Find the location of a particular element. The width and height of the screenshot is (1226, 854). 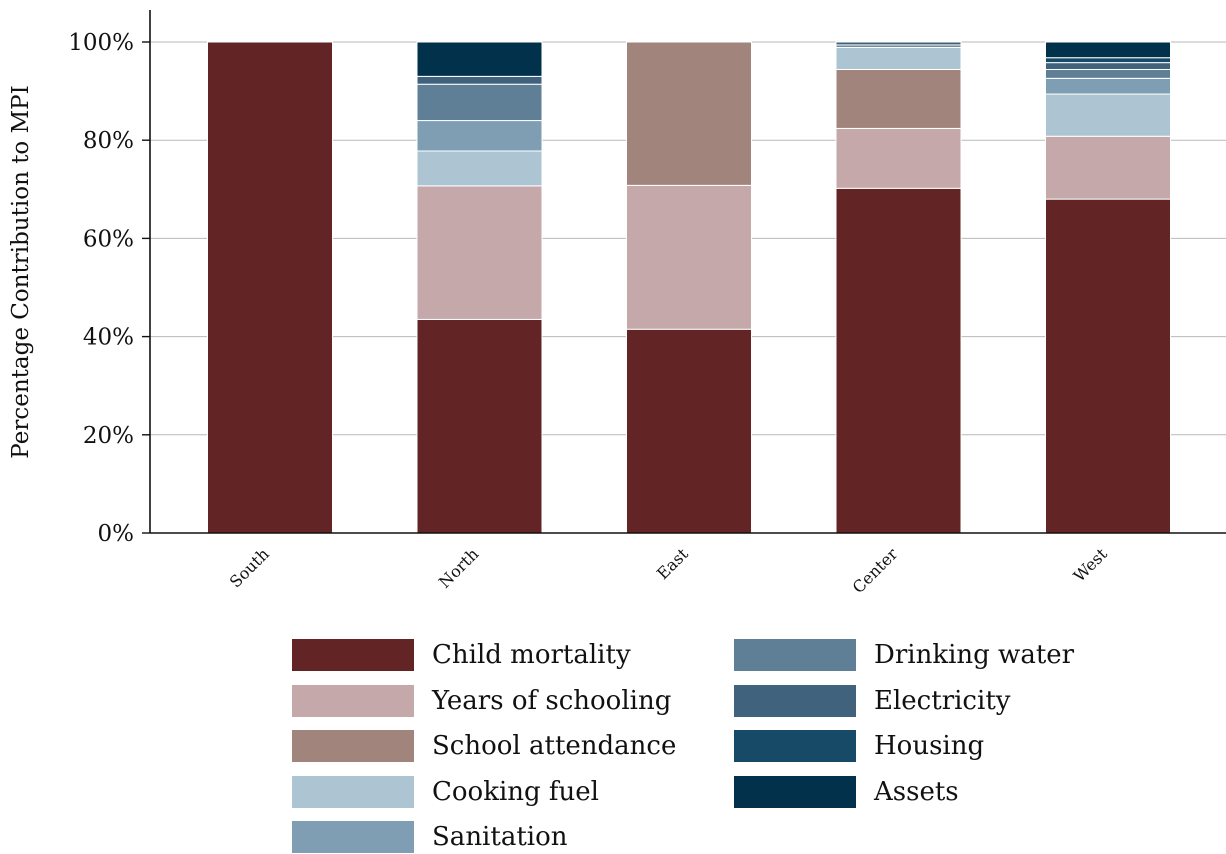

legend-label: Housing is located at coordinates (929, 746).